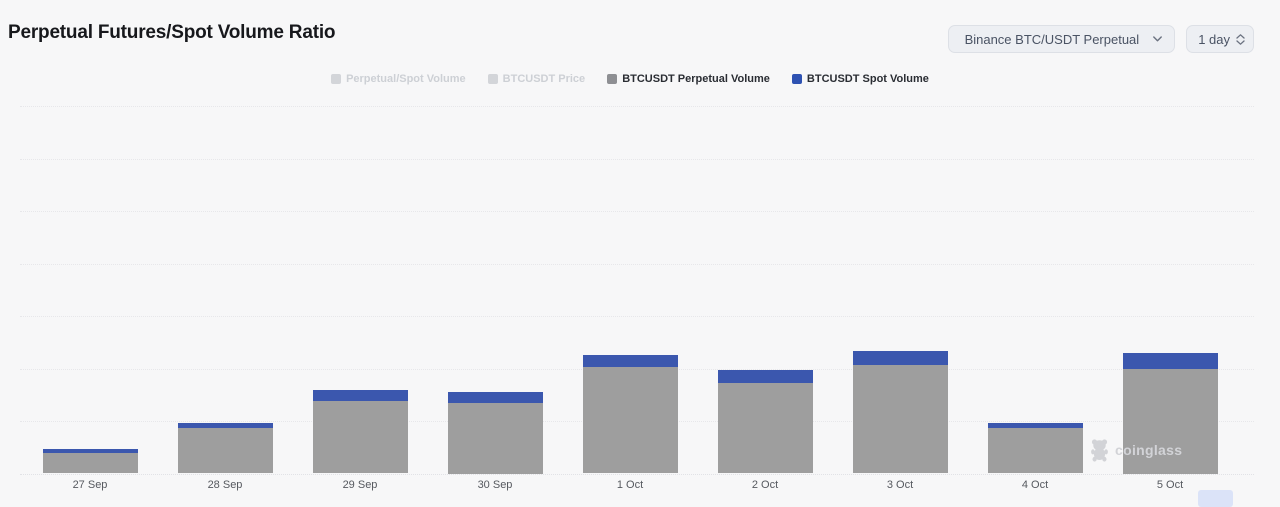  I want to click on bar-30-sep, so click(495, 433).